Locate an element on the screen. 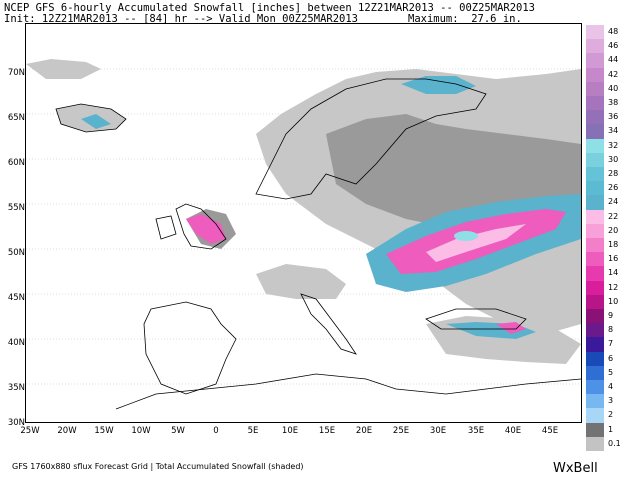 The image size is (641, 481). colorbar-label: 4 is located at coordinates (611, 386).